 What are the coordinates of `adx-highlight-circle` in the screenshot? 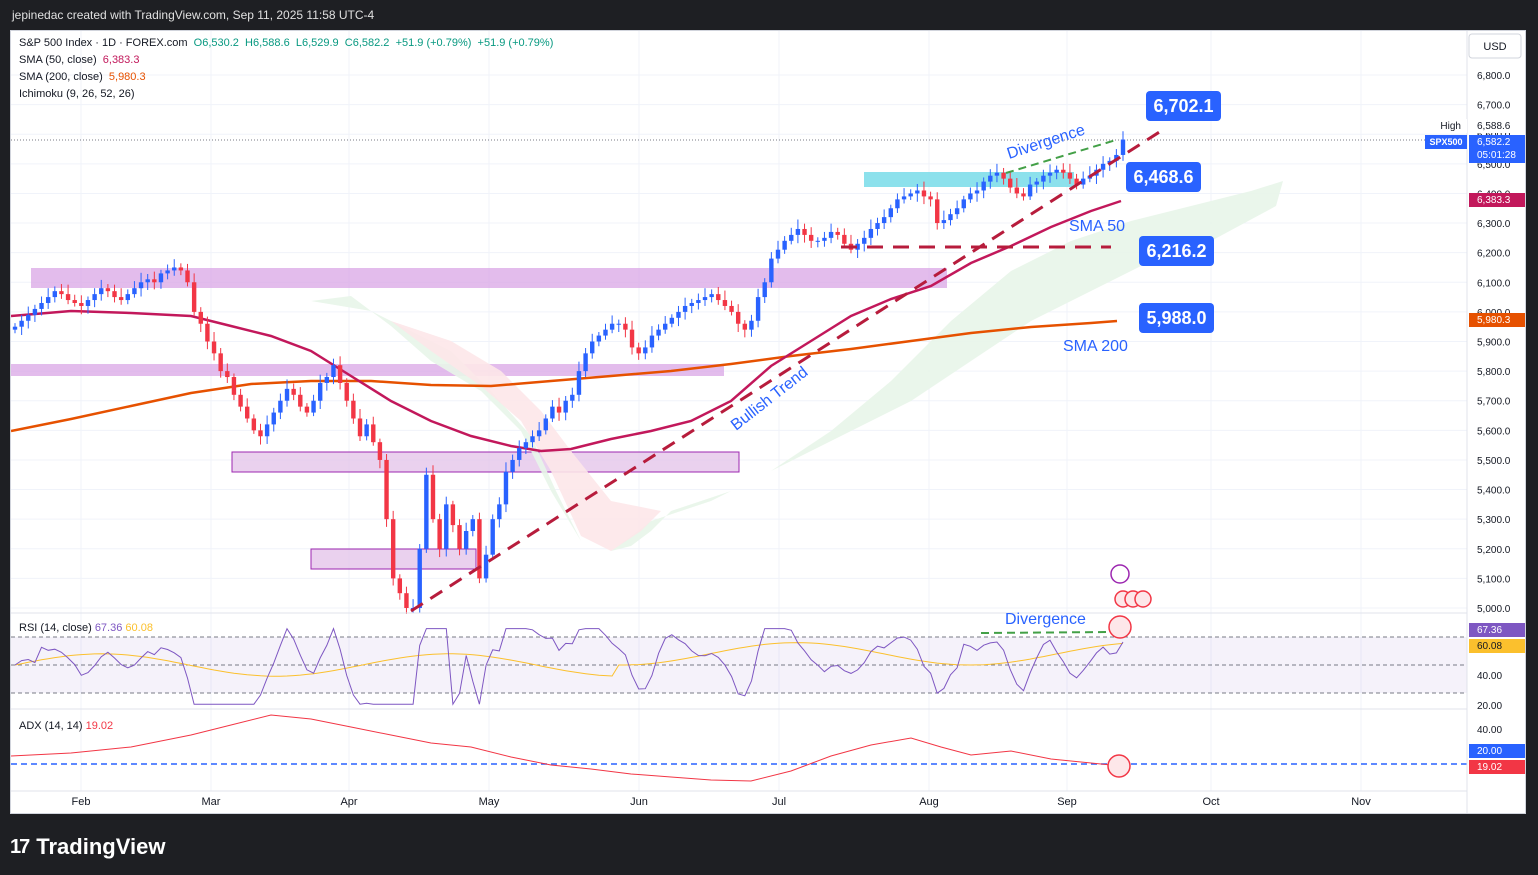 It's located at (1119, 766).